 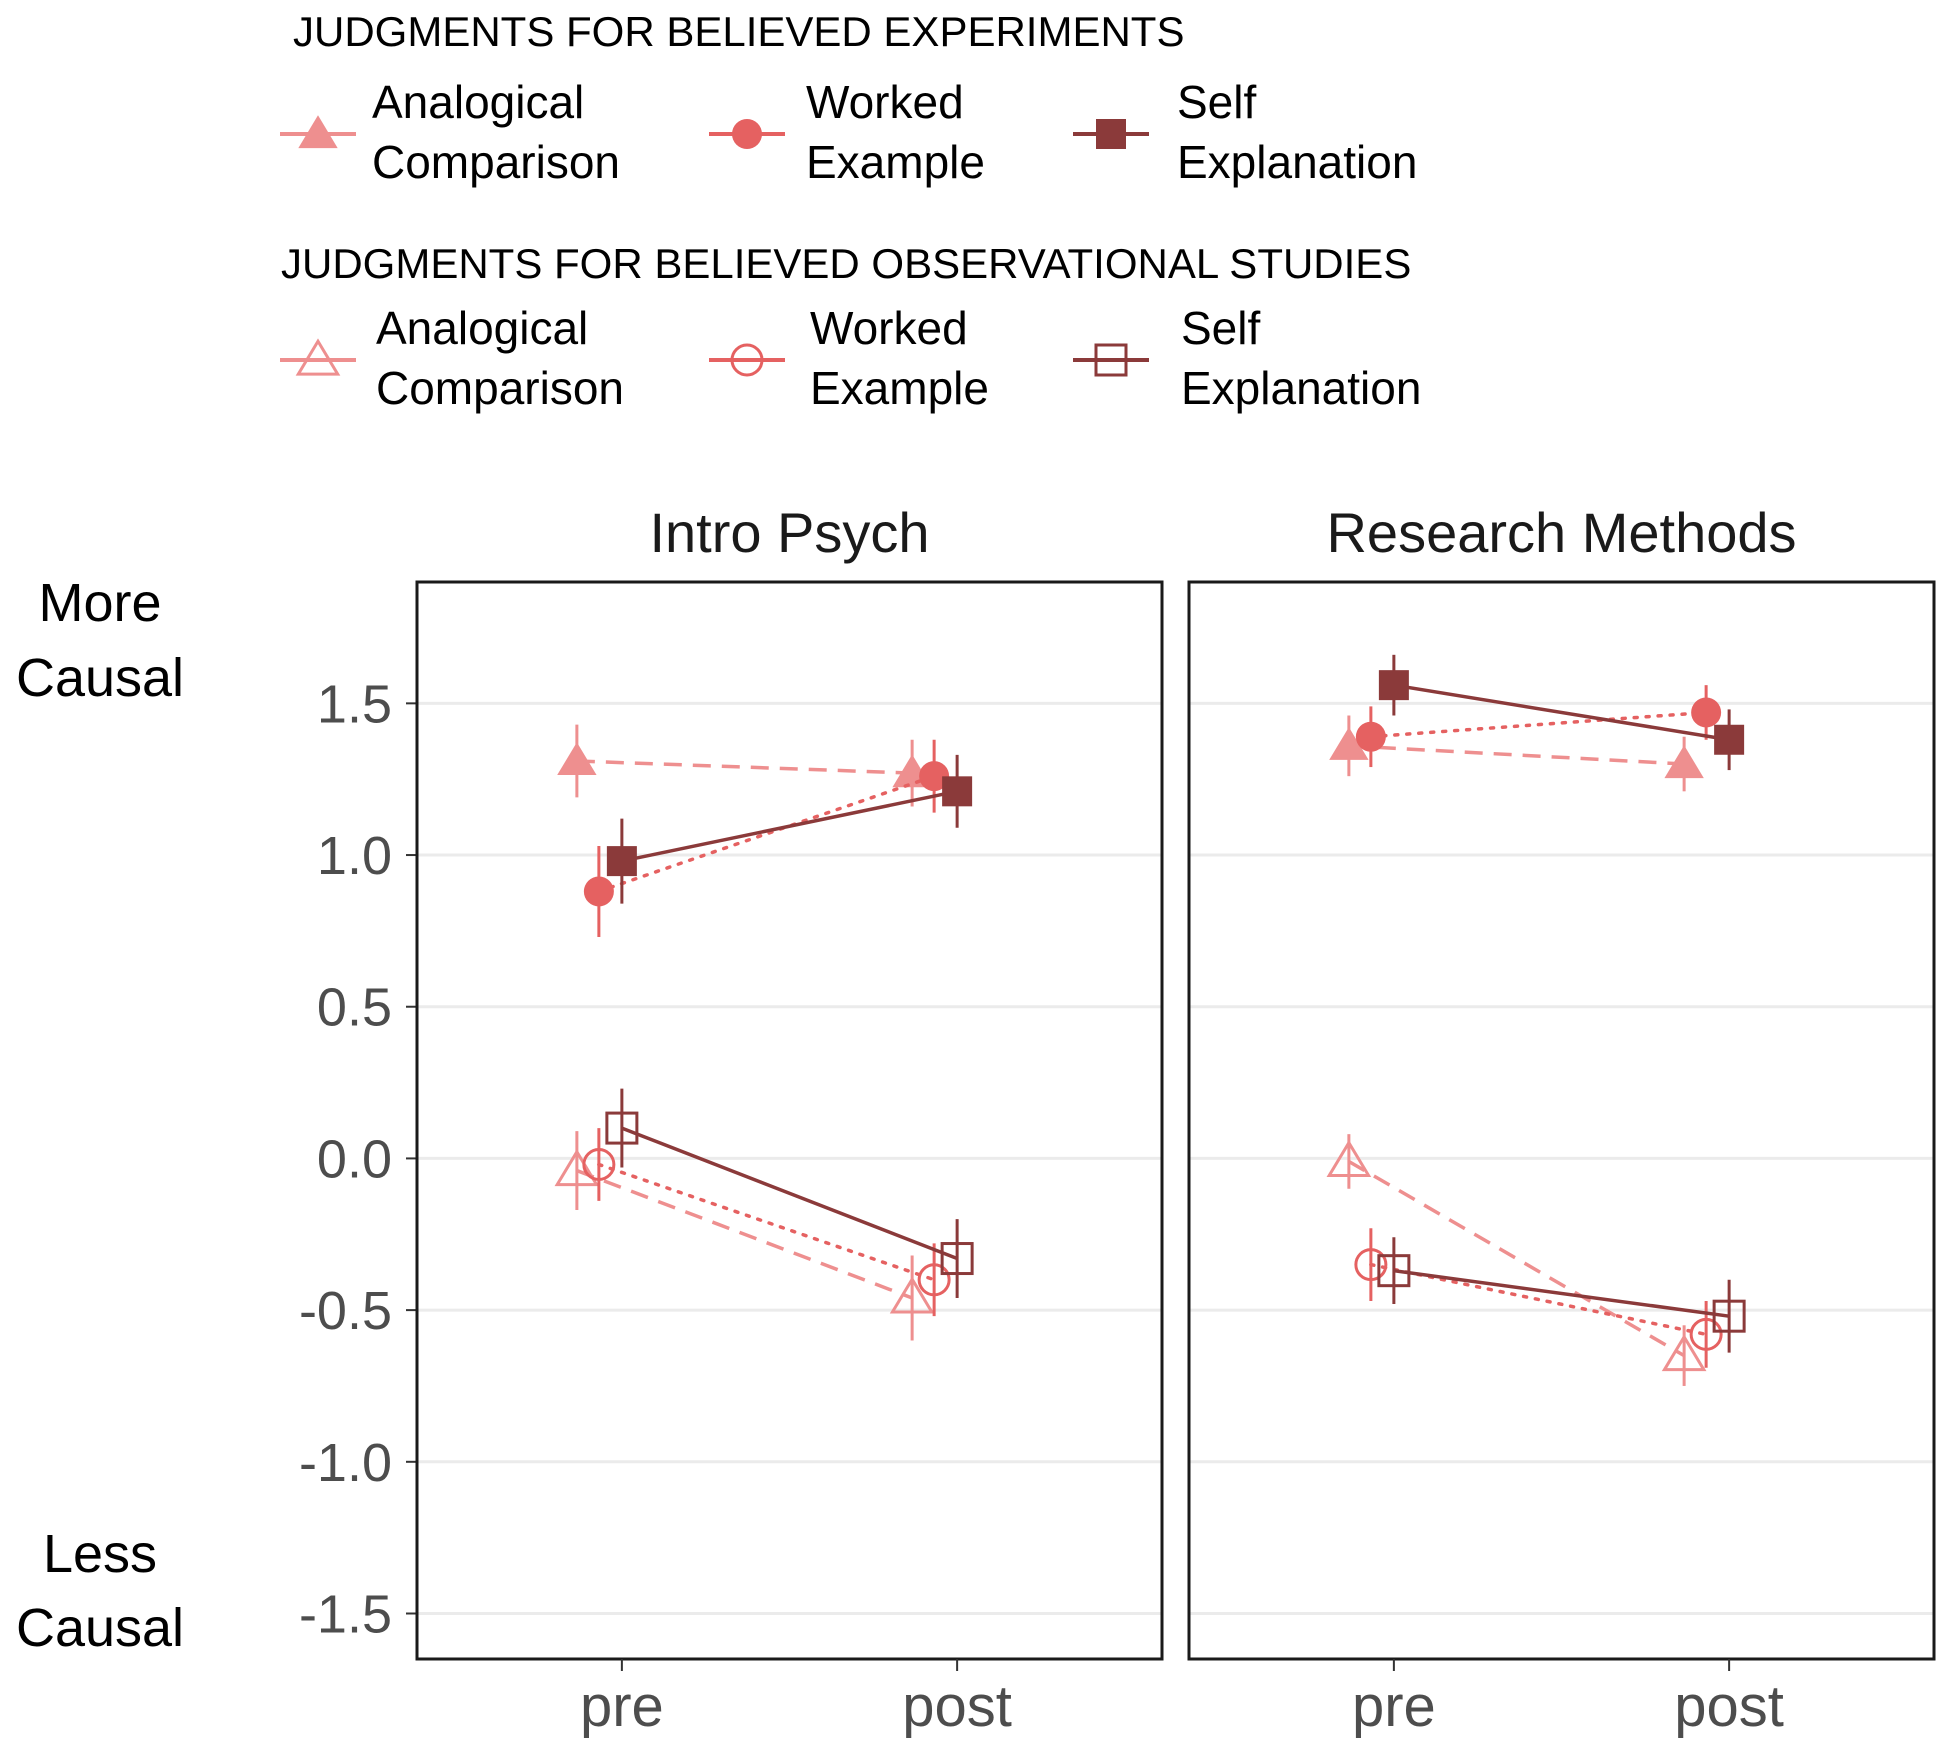 I want to click on legend-observational-item-worked-example: Worked Example, so click(x=849, y=358).